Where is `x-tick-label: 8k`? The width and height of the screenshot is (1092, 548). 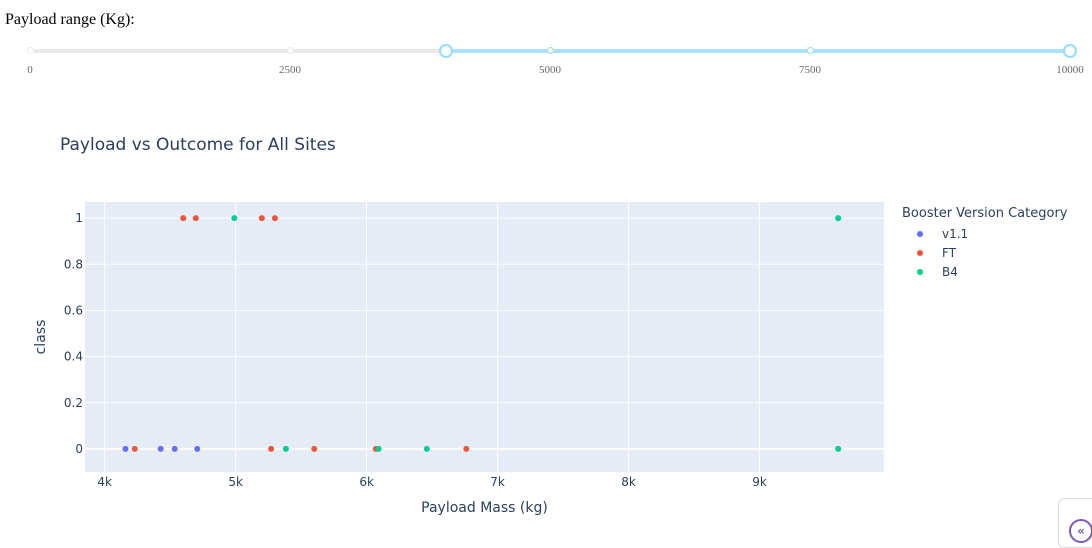
x-tick-label: 8k is located at coordinates (628, 482).